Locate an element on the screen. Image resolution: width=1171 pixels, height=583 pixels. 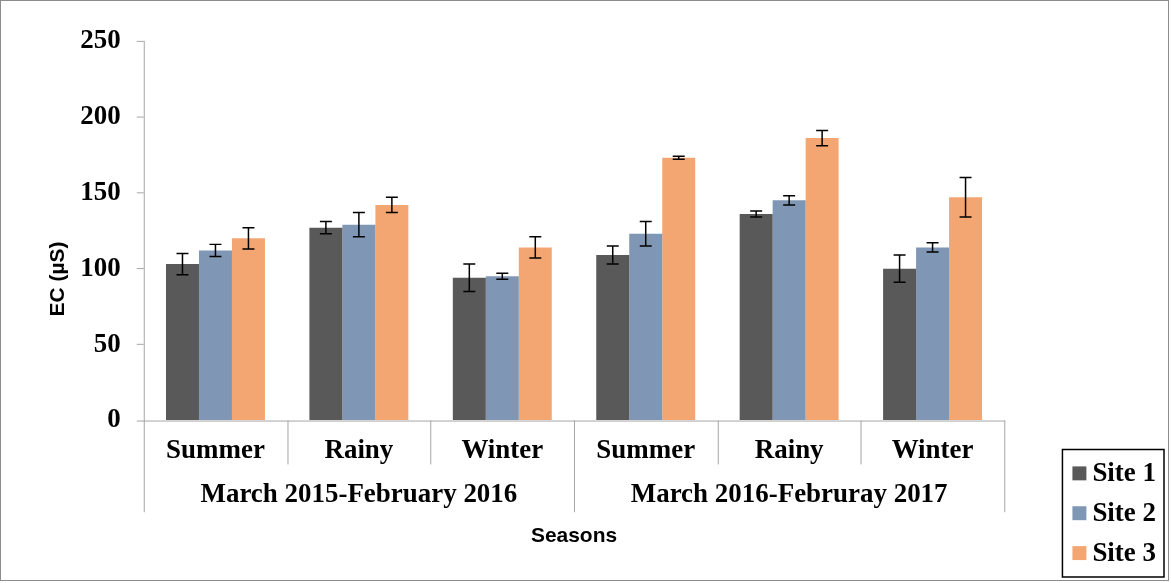
x-axis-title: Seasons is located at coordinates (574, 535).